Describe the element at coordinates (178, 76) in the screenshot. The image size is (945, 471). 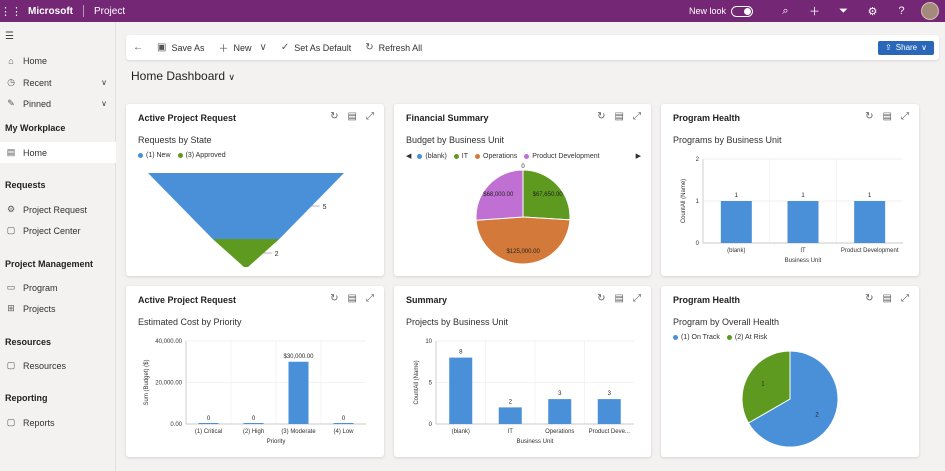
I see `dashboard-title-text: Home Dashboard` at that location.